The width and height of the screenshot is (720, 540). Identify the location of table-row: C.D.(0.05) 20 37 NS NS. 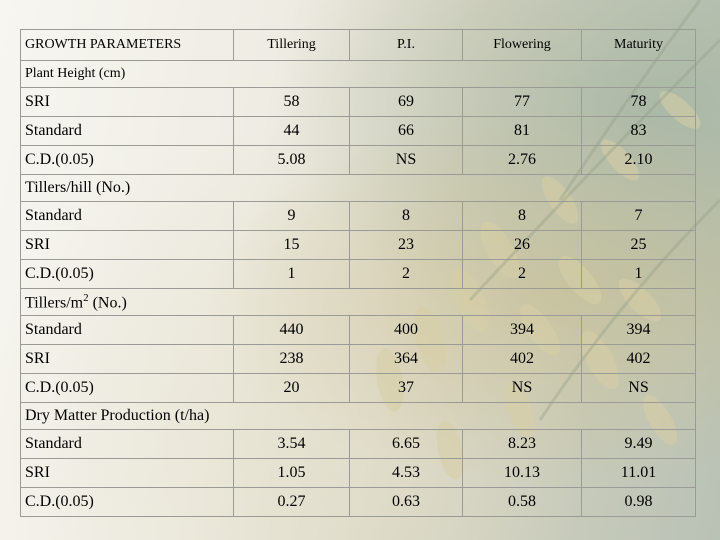
(358, 388).